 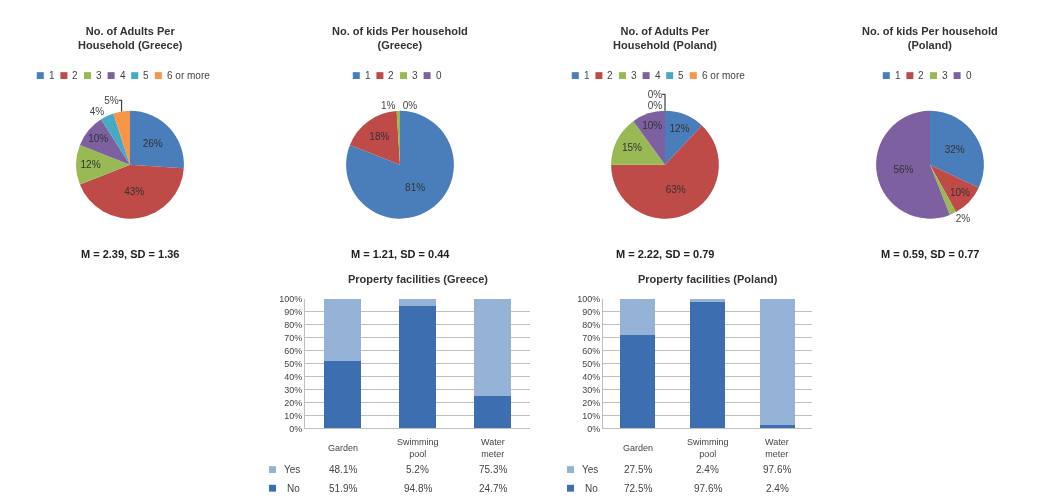 What do you see at coordinates (493, 469) in the screenshot?
I see `data-label: 75.3%` at bounding box center [493, 469].